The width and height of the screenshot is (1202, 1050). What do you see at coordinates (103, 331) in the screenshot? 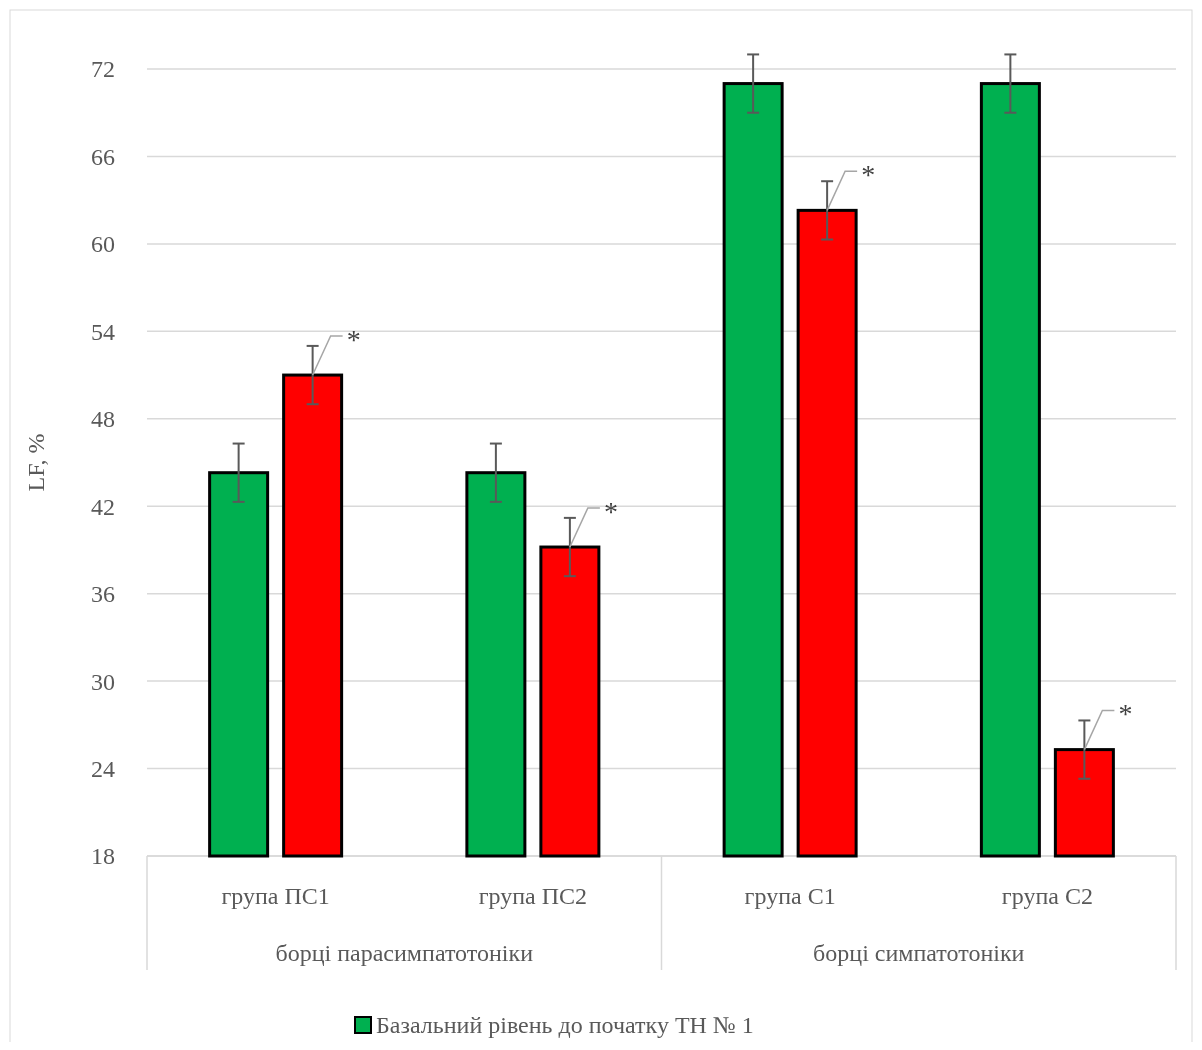
I see `y-tick-label: 54` at bounding box center [103, 331].